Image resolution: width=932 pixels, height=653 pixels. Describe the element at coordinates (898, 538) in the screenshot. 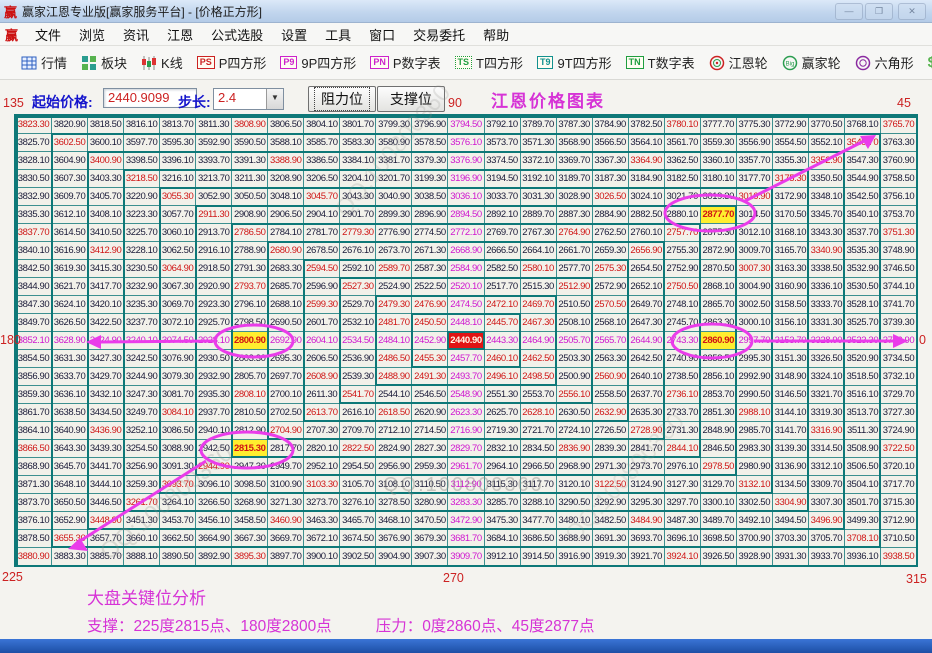

I see `grid-cell: 3710.50` at that location.